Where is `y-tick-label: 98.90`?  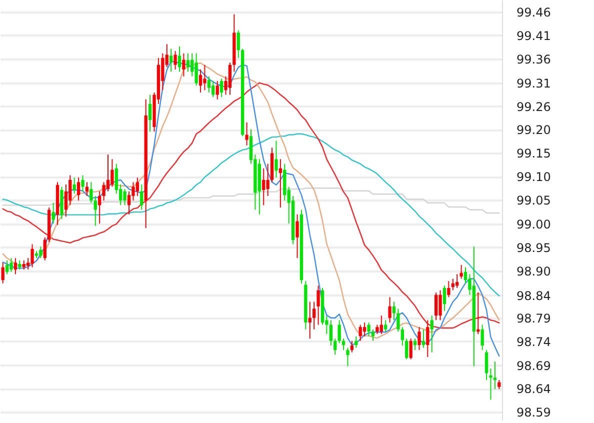 y-tick-label: 98.90 is located at coordinates (533, 271).